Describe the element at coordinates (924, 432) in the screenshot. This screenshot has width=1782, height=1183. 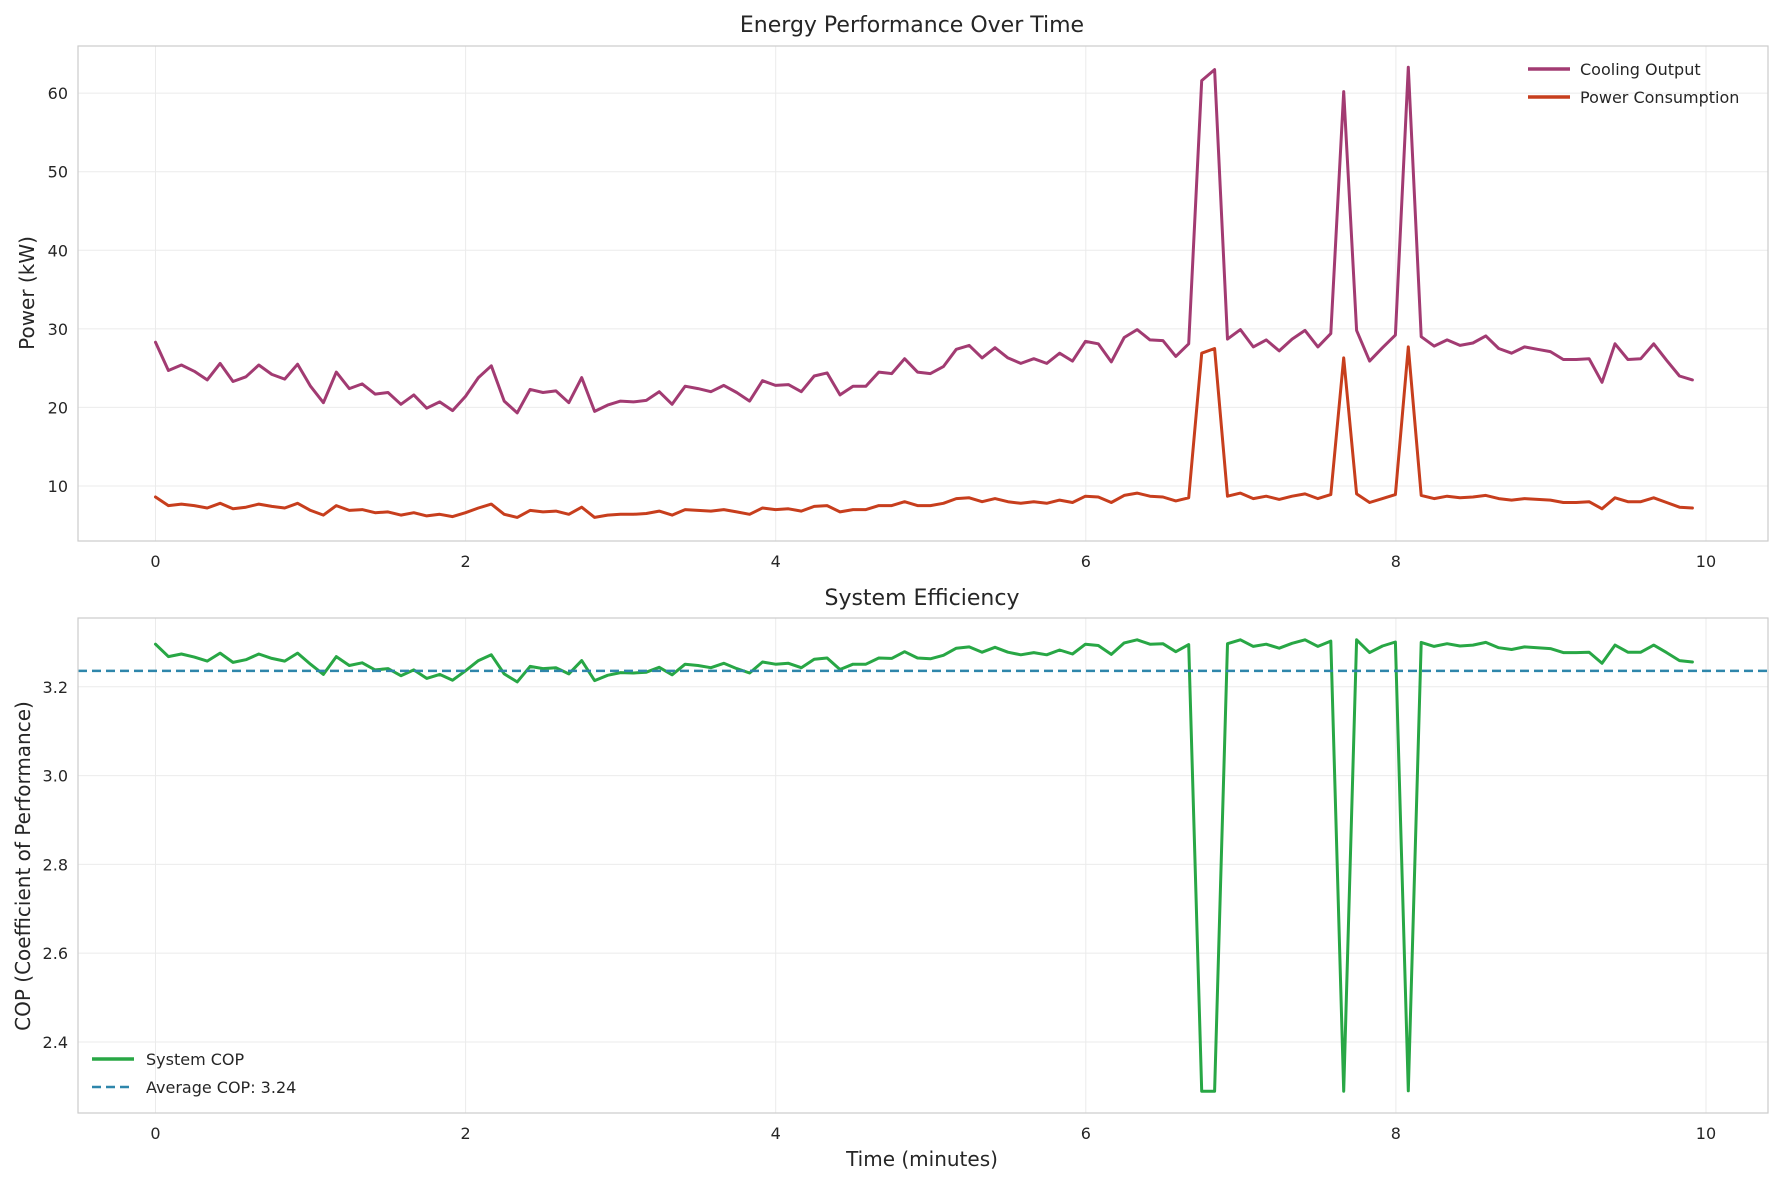
I see `series-line-power-consumption` at that location.